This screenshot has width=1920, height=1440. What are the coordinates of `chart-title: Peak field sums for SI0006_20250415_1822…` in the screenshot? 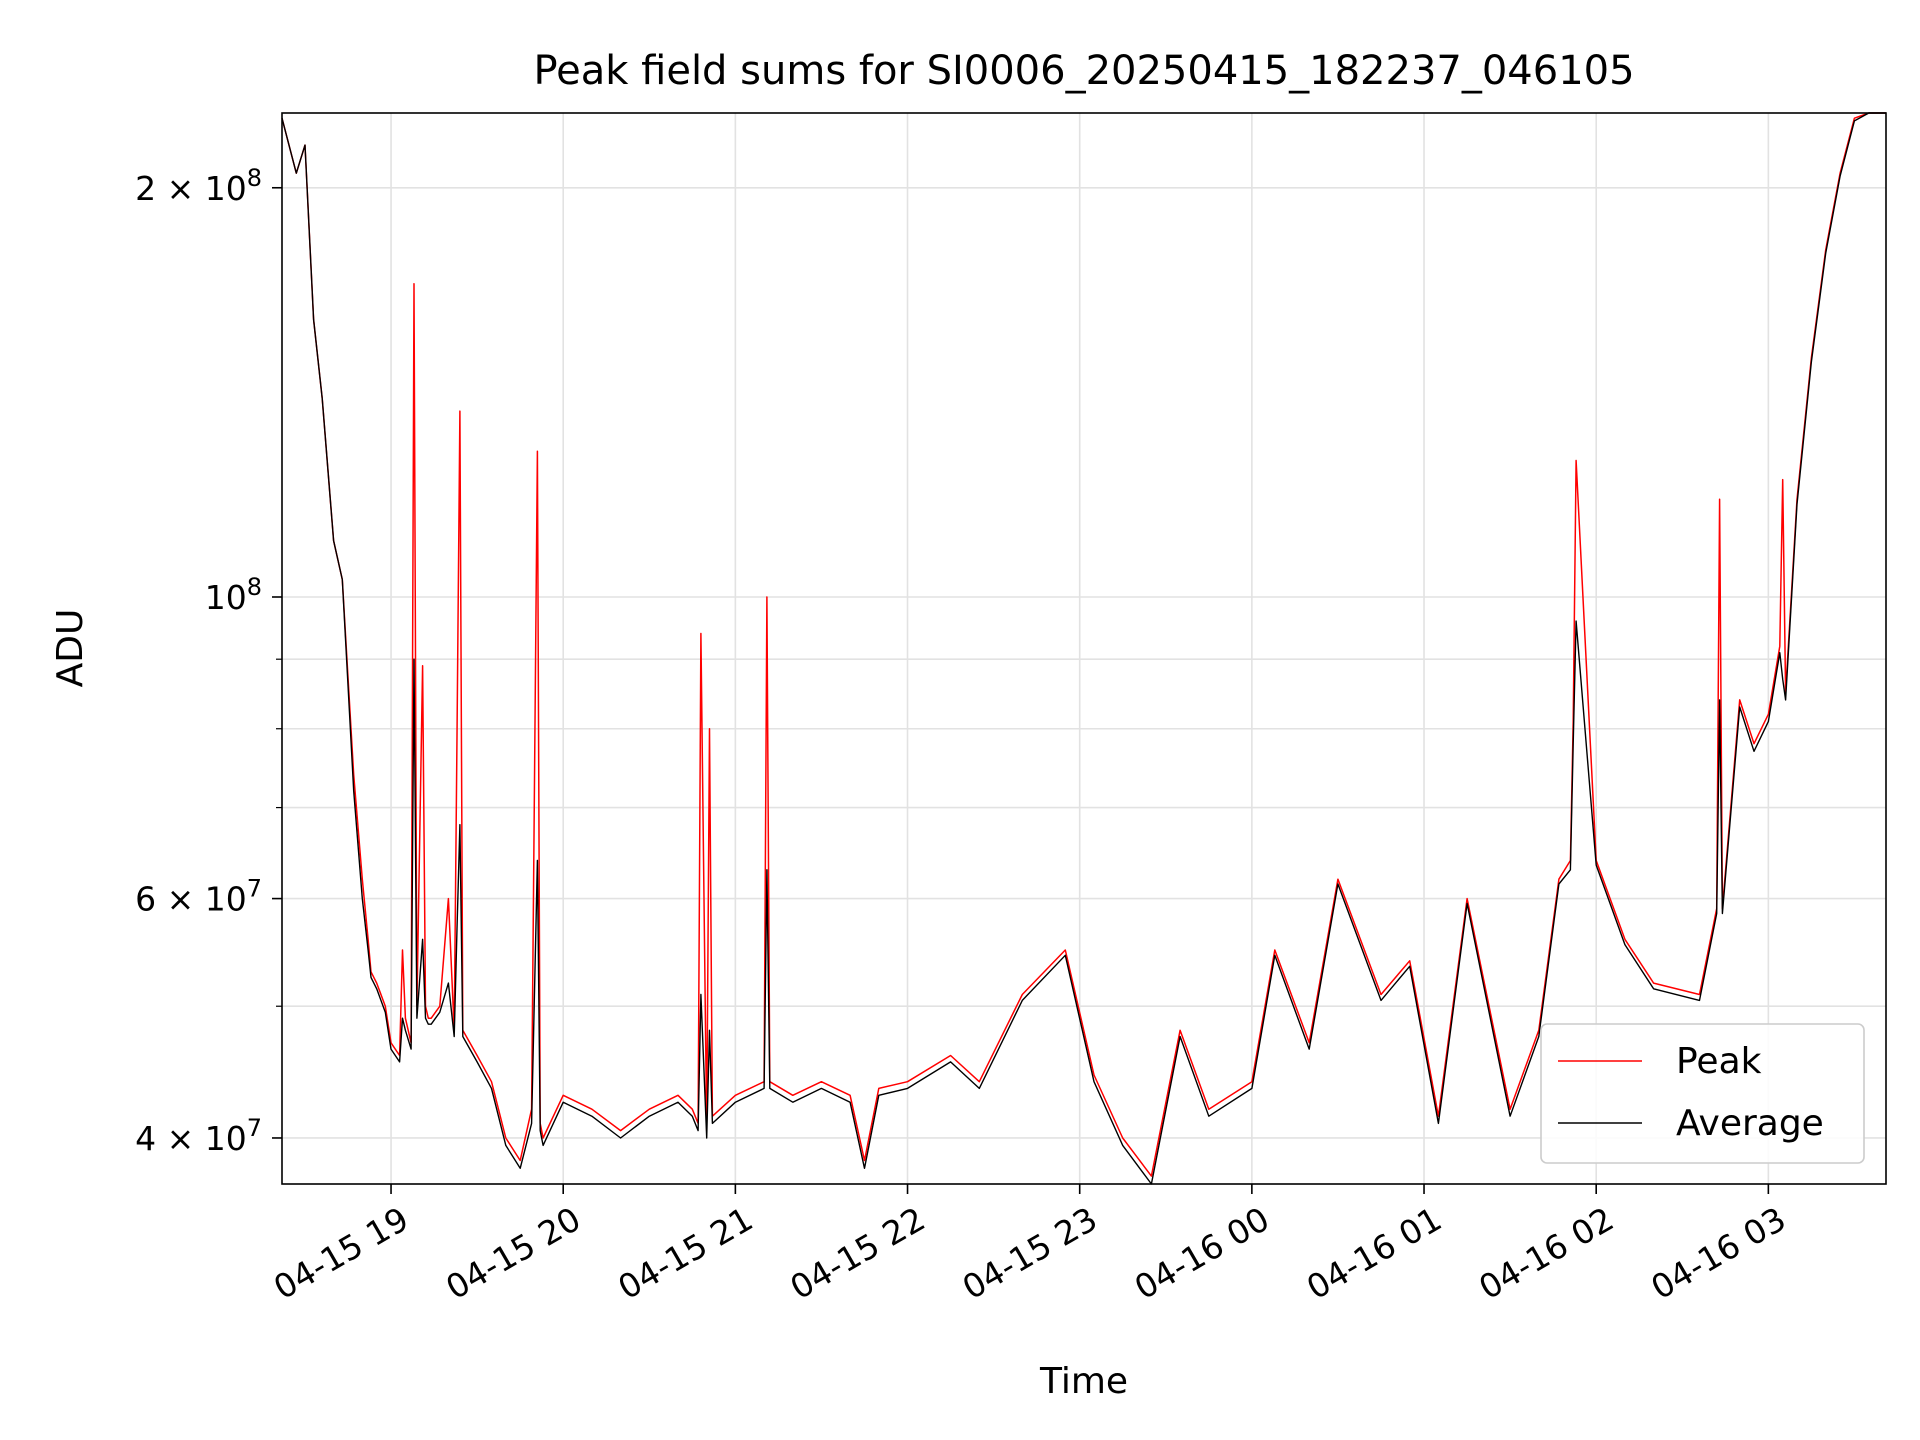 It's located at (1083, 71).